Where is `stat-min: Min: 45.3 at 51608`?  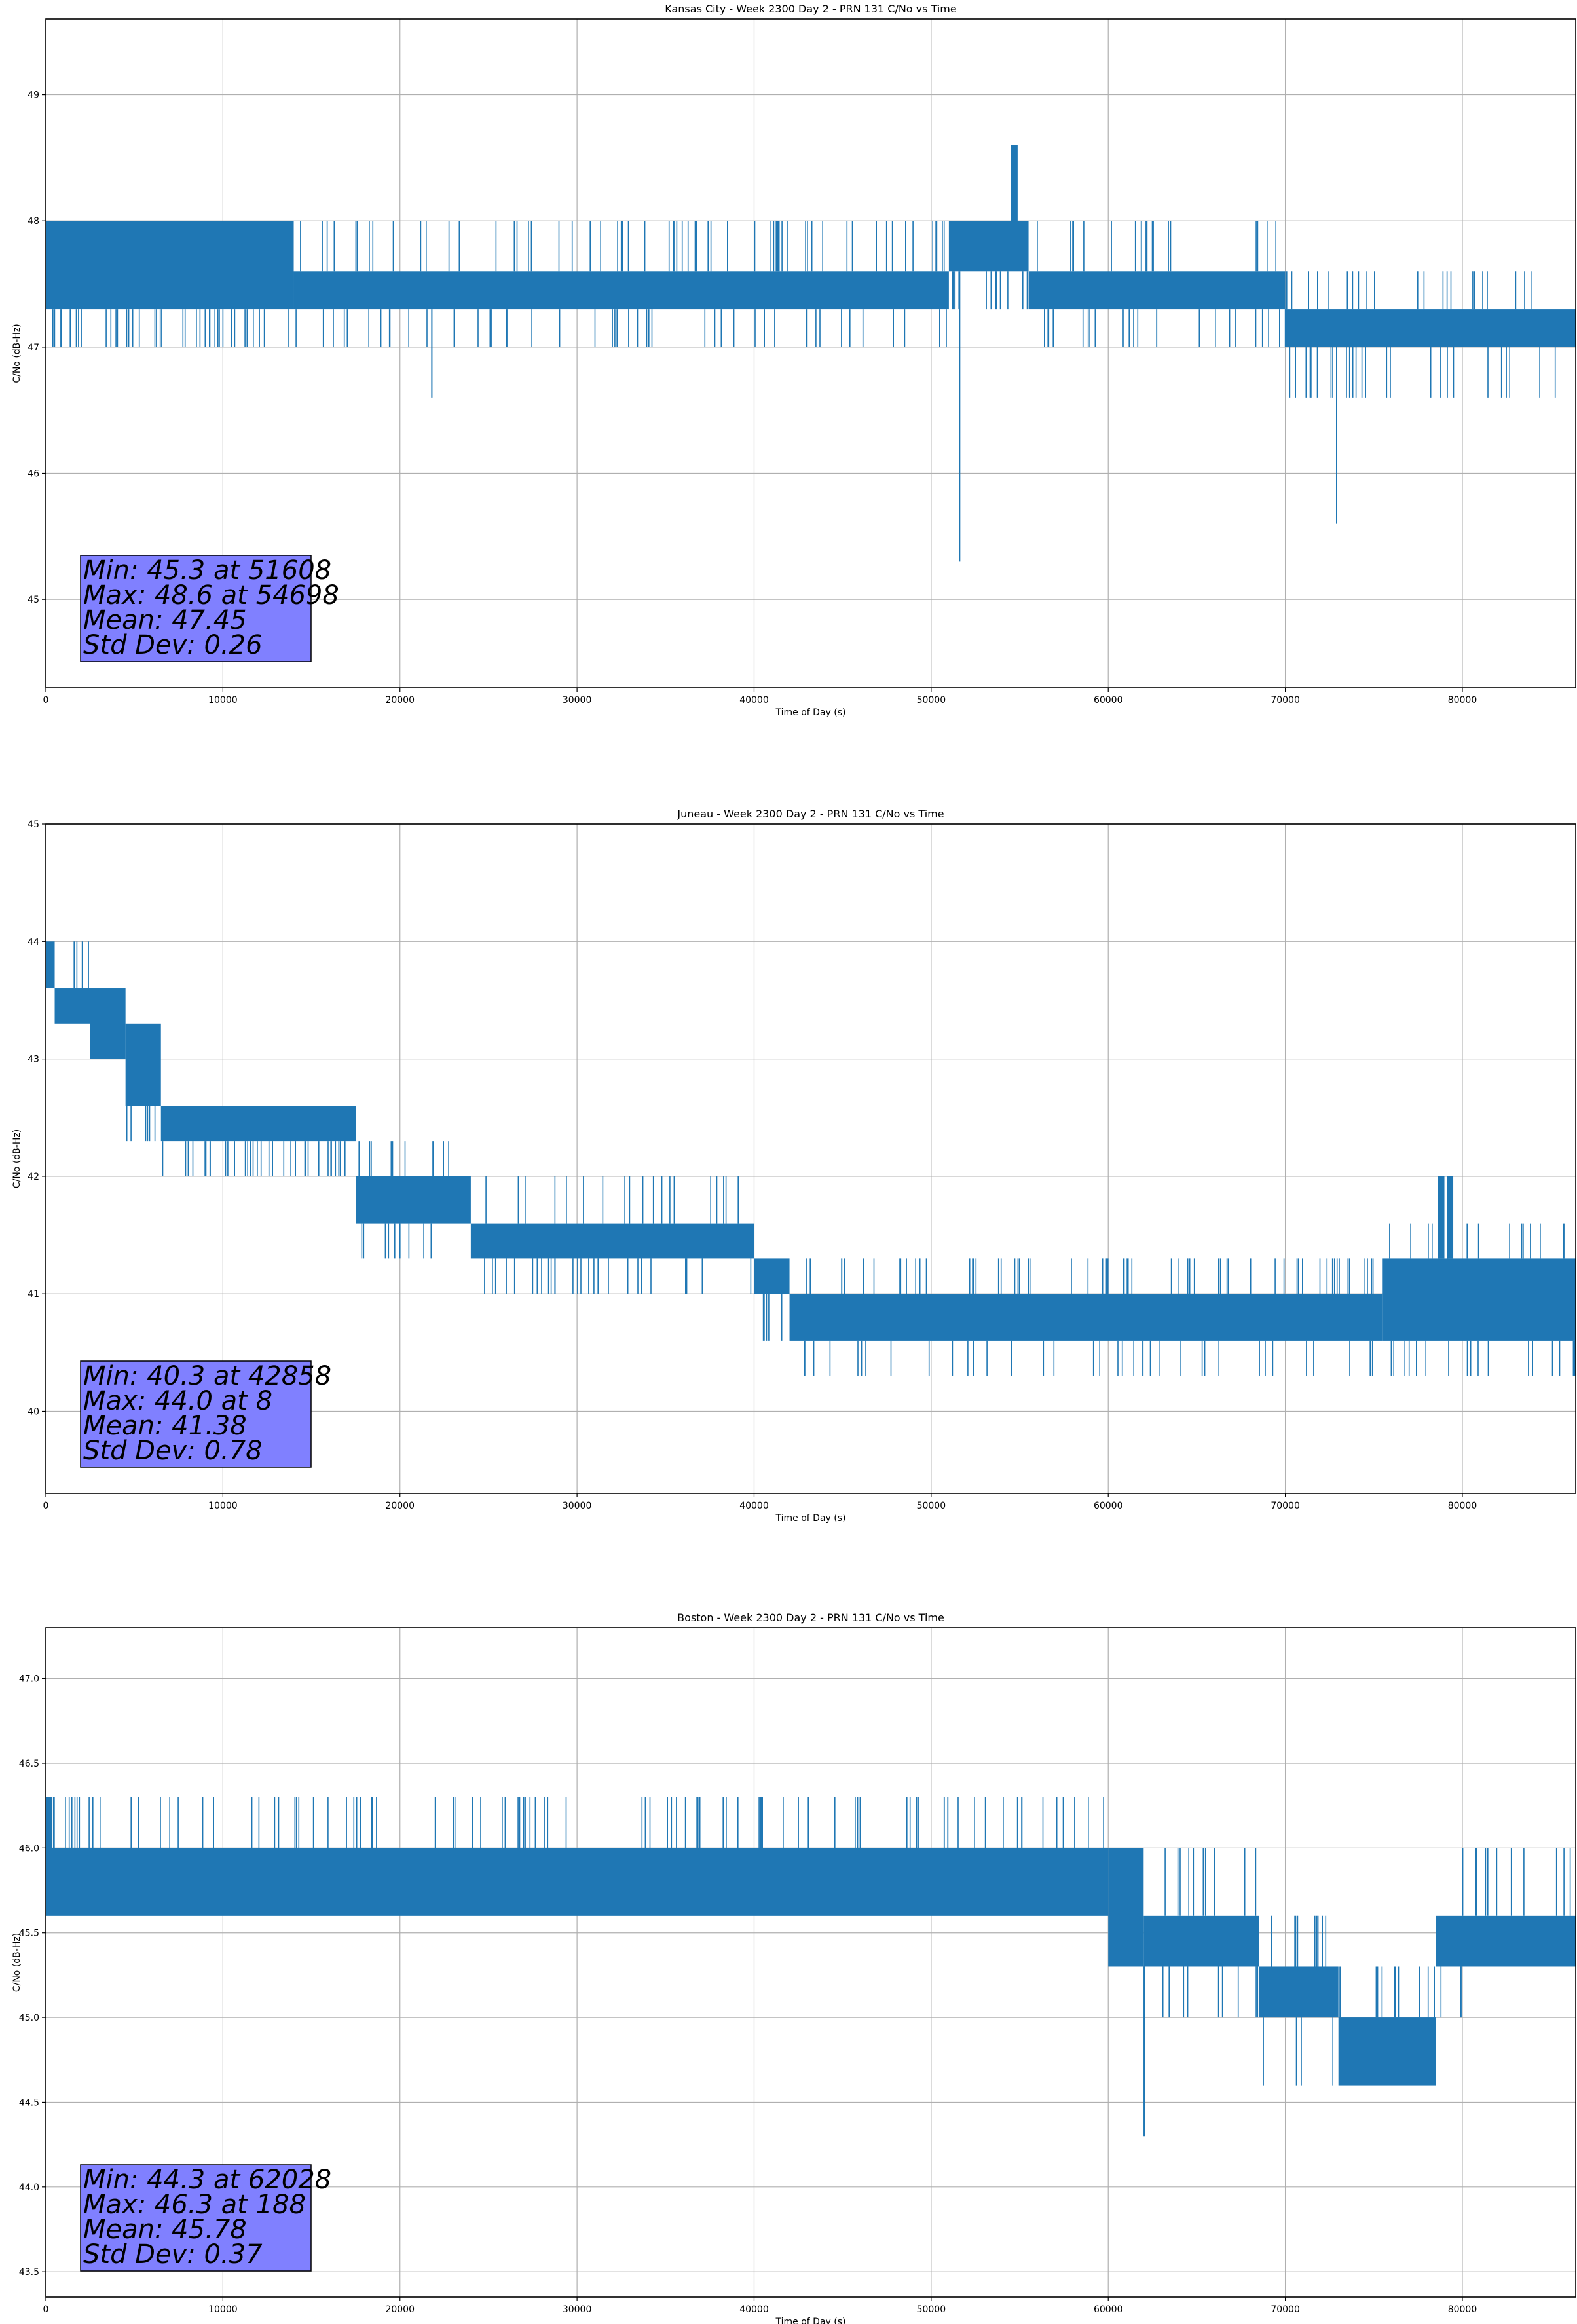
stat-min: Min: 45.3 at 51608 is located at coordinates (207, 570).